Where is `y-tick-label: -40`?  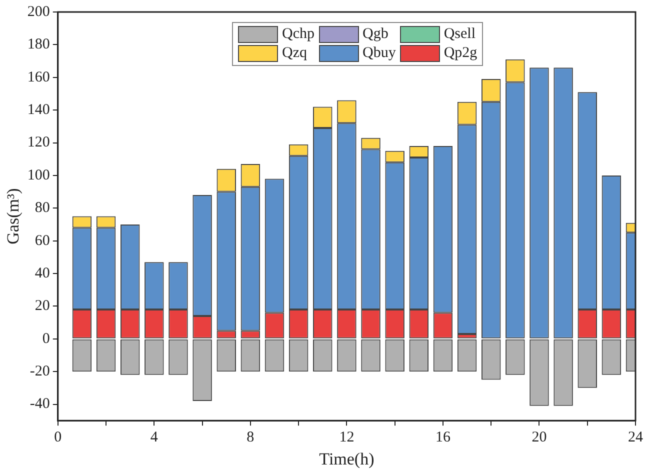
y-tick-label: -40 is located at coordinates (40, 404).